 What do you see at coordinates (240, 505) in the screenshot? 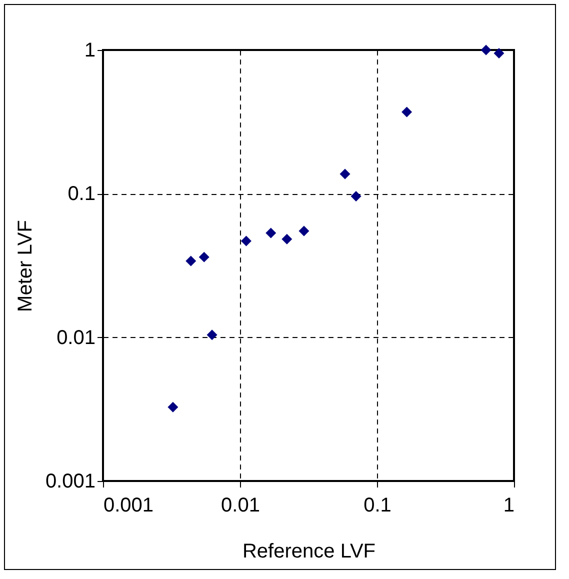
I see `x-tick-label: 0.01` at bounding box center [240, 505].